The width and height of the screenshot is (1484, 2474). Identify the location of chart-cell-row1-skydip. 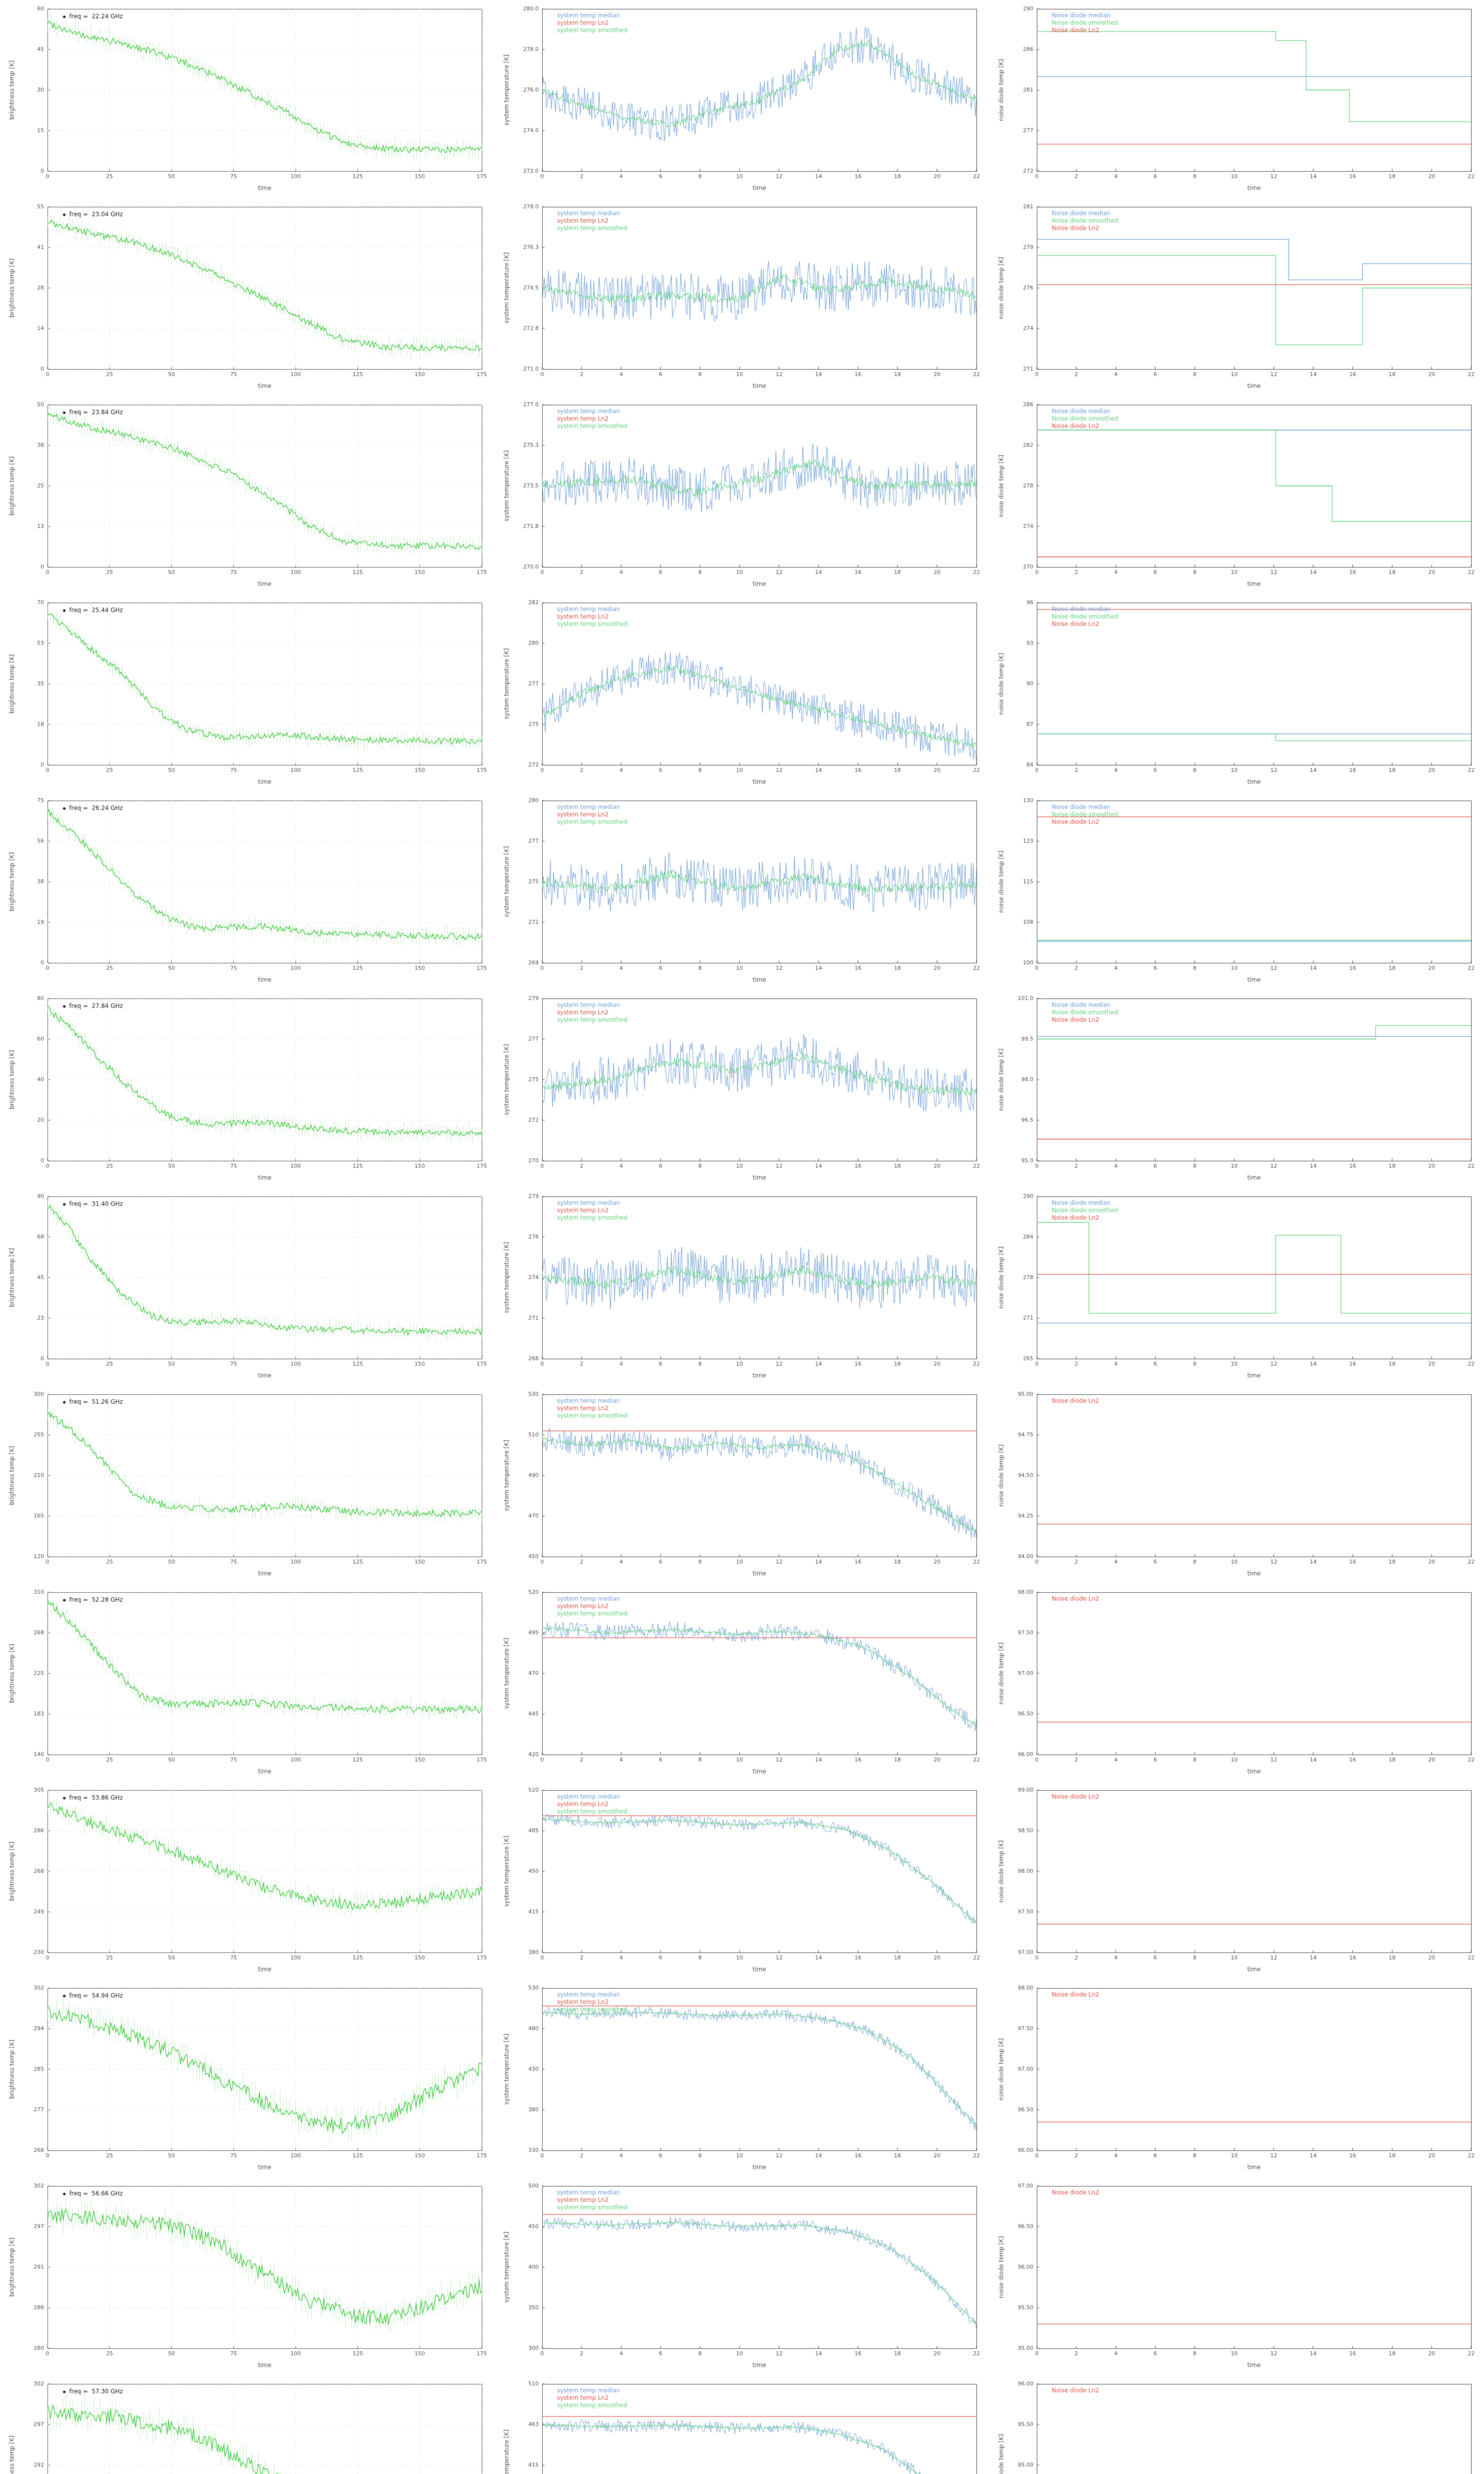
(247, 99).